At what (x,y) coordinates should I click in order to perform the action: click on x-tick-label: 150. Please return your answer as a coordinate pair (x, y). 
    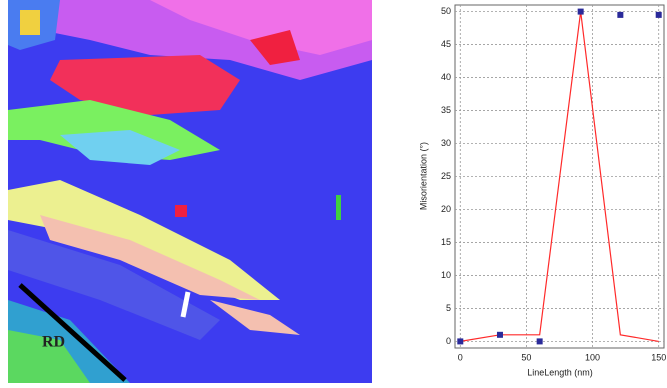
    Looking at the image, I should click on (658, 357).